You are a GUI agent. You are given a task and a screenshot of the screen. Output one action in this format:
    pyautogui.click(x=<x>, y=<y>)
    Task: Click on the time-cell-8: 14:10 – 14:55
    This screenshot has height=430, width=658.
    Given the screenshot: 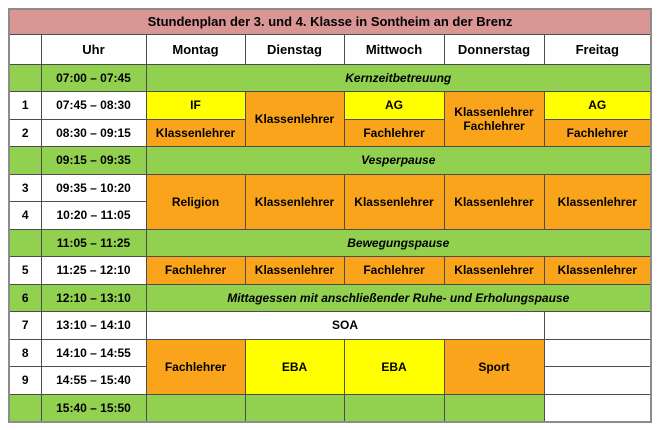 What is the action you would take?
    pyautogui.click(x=93, y=352)
    